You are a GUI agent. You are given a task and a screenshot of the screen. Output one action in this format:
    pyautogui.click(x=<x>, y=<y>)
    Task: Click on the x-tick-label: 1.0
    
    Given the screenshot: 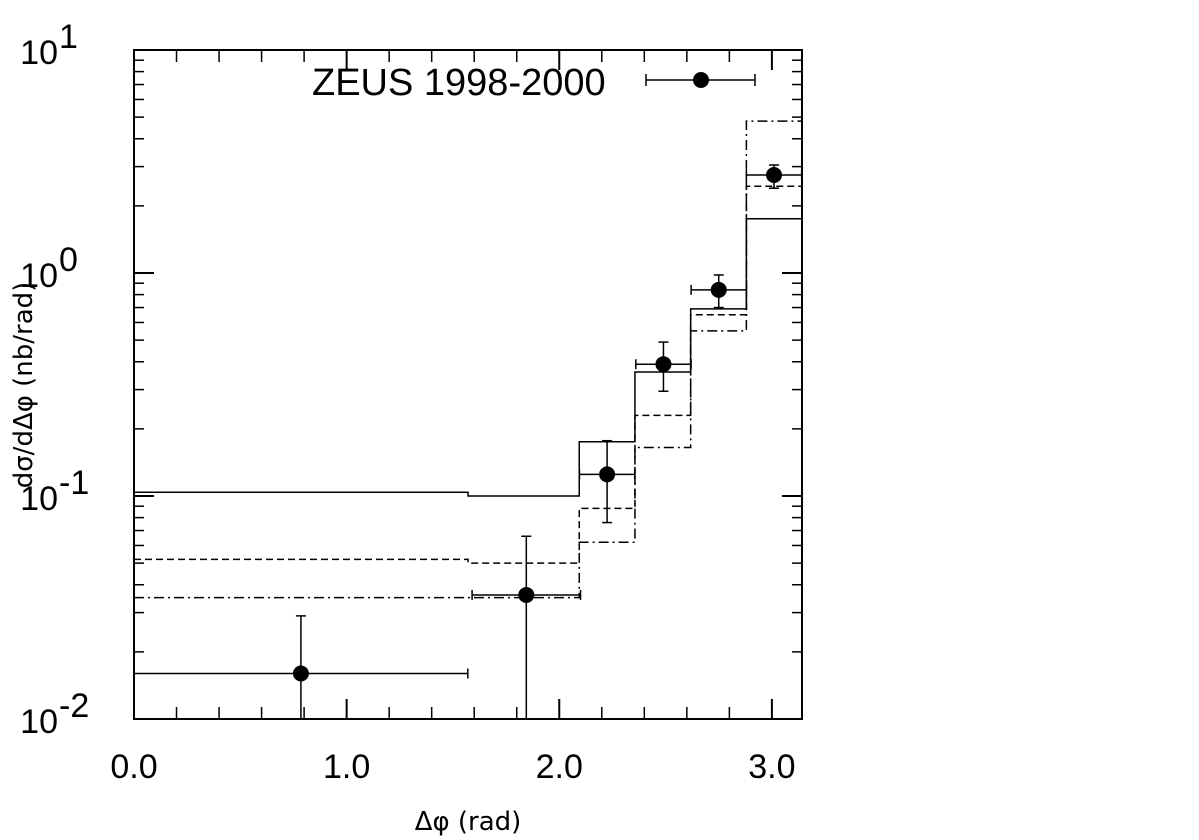 What is the action you would take?
    pyautogui.click(x=346, y=767)
    